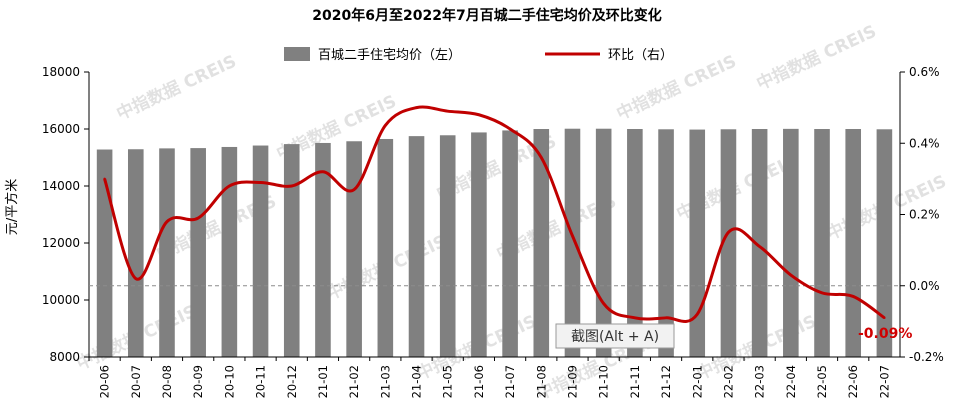 Image resolution: width=975 pixels, height=419 pixels. Describe the element at coordinates (61, 243) in the screenshot. I see `left-tick-label: 12000` at that location.